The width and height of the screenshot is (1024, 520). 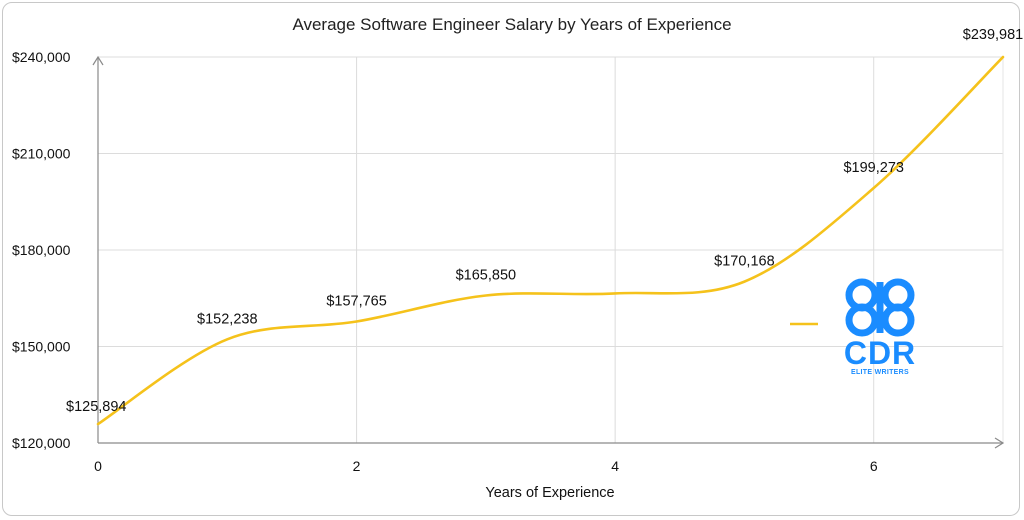 What do you see at coordinates (227, 319) in the screenshot?
I see `data-label: $152,238` at bounding box center [227, 319].